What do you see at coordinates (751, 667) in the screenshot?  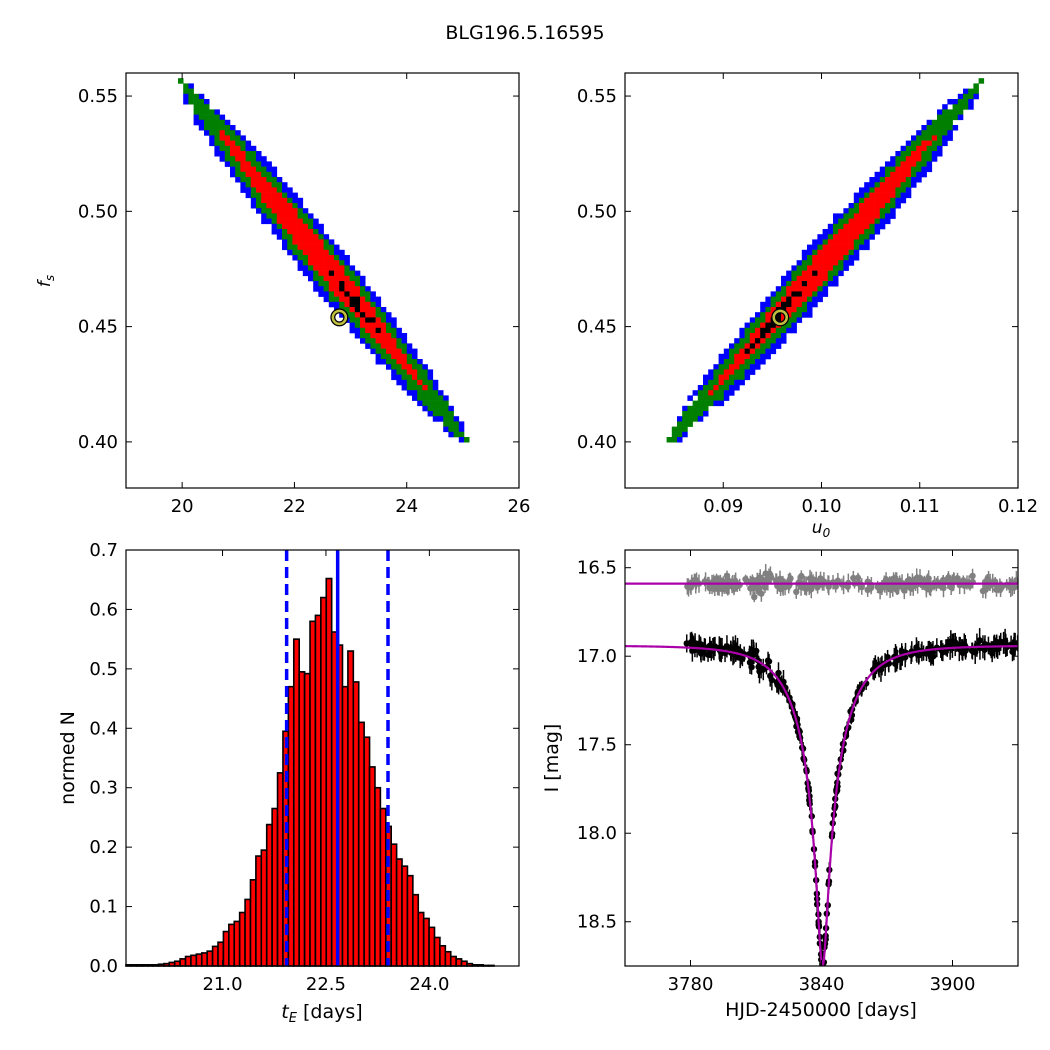 I see `data-point` at bounding box center [751, 667].